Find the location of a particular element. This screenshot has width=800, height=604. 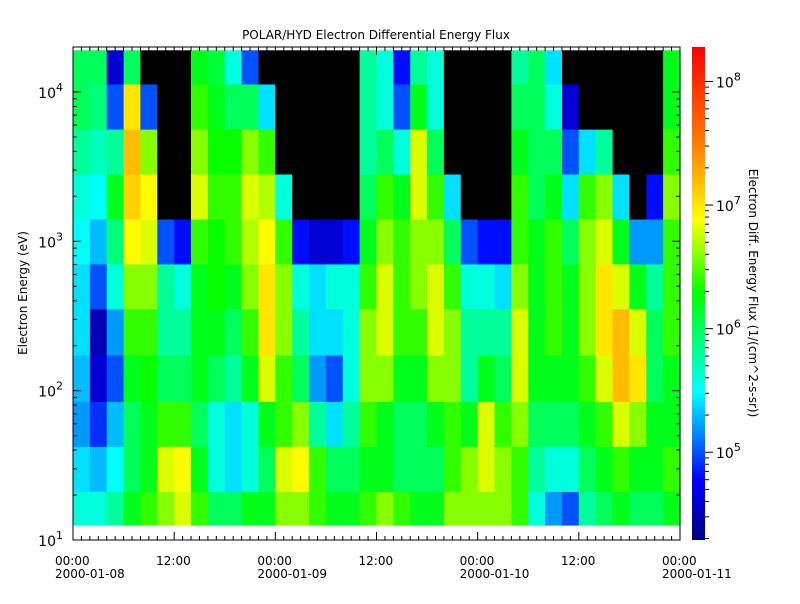

x-tick-date: 2000-01-11 is located at coordinates (697, 574).